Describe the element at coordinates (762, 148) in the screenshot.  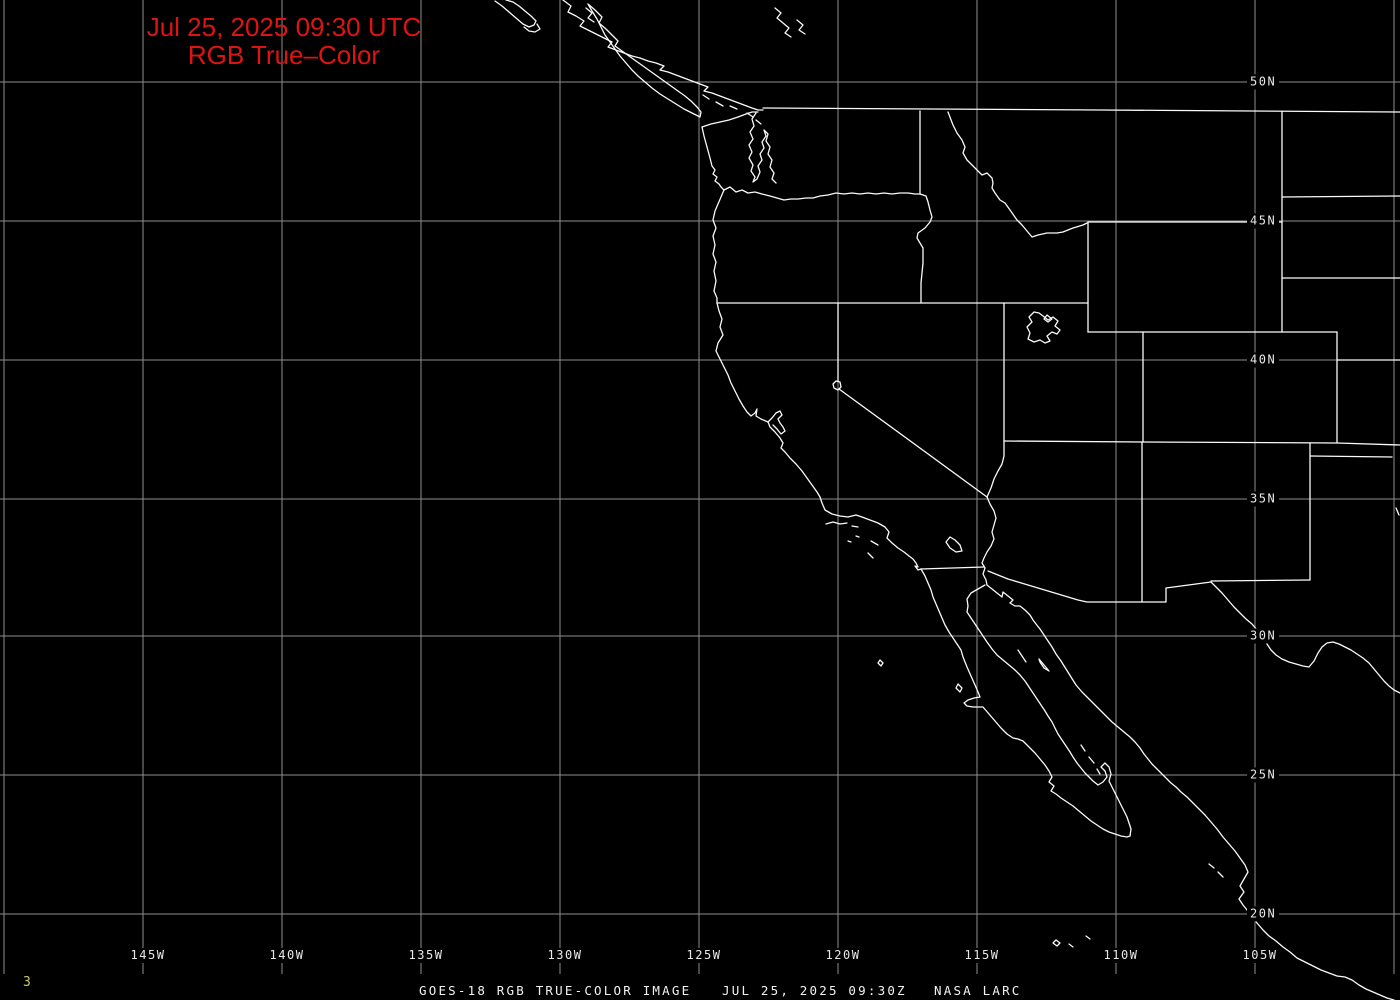
I see `puget-sound` at that location.